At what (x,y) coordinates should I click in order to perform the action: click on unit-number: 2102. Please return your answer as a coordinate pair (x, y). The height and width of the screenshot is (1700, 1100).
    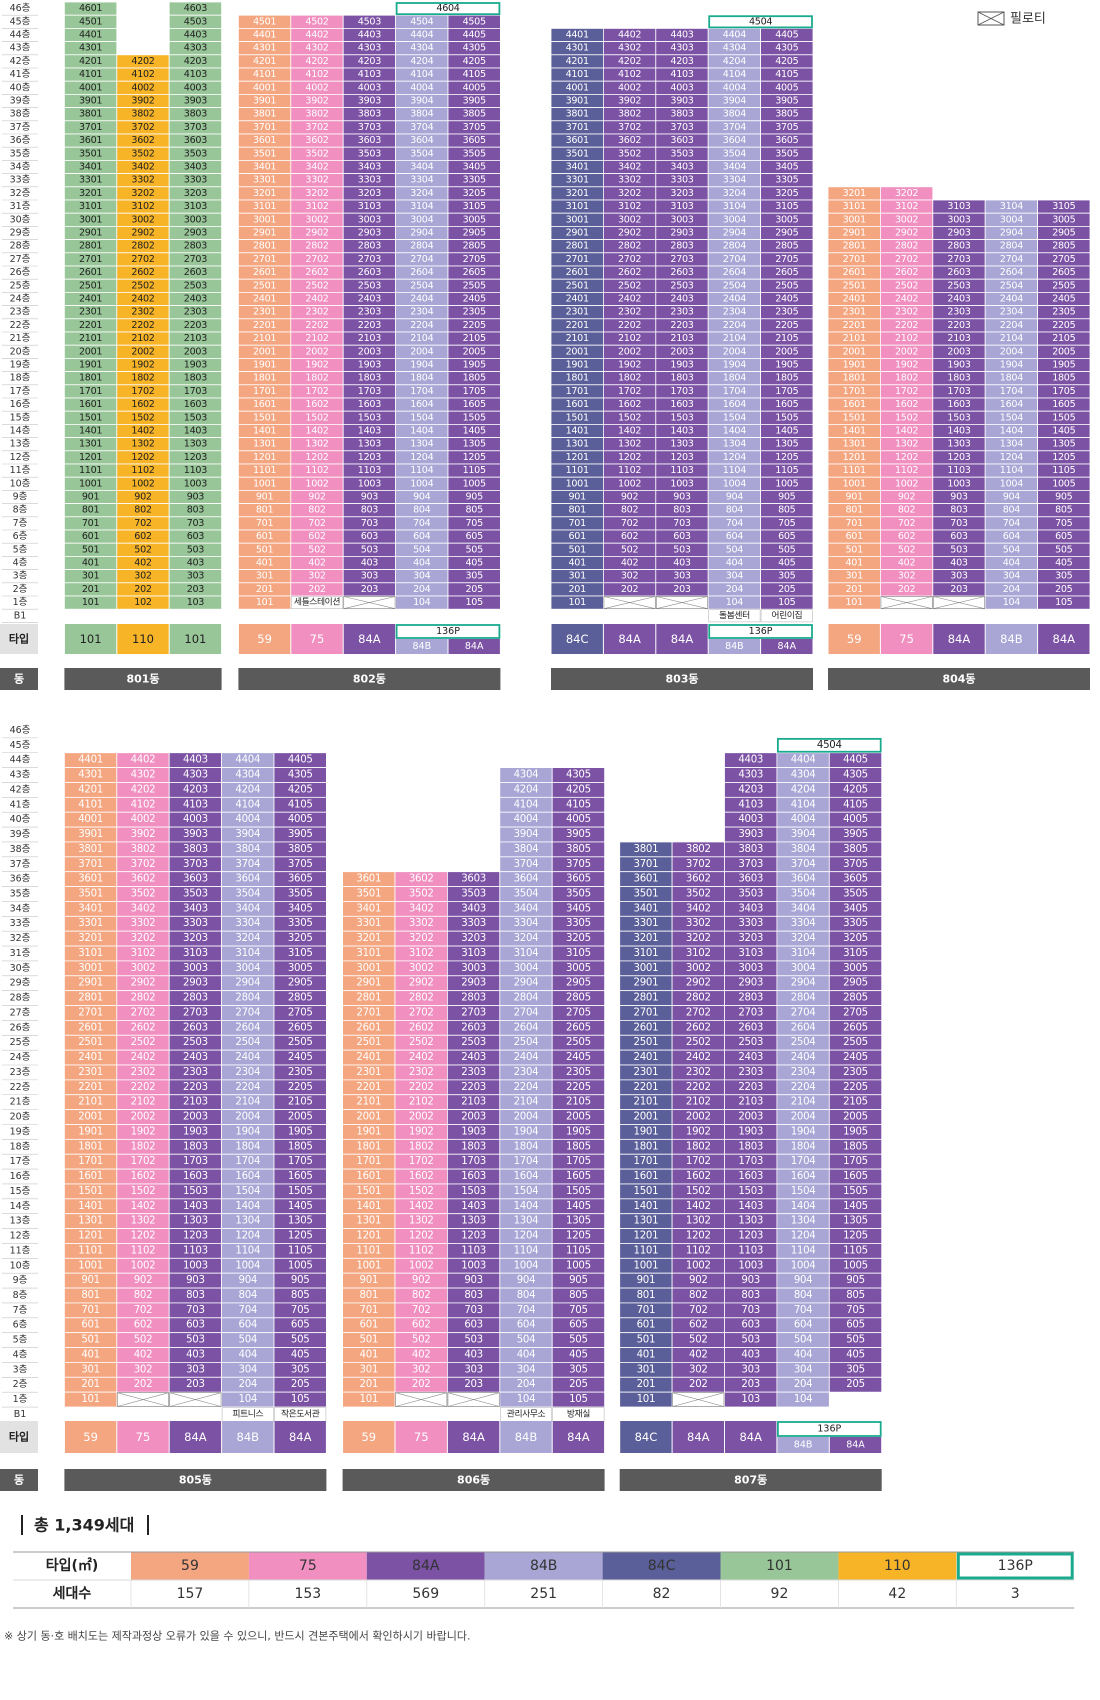
    Looking at the image, I should click on (142, 338).